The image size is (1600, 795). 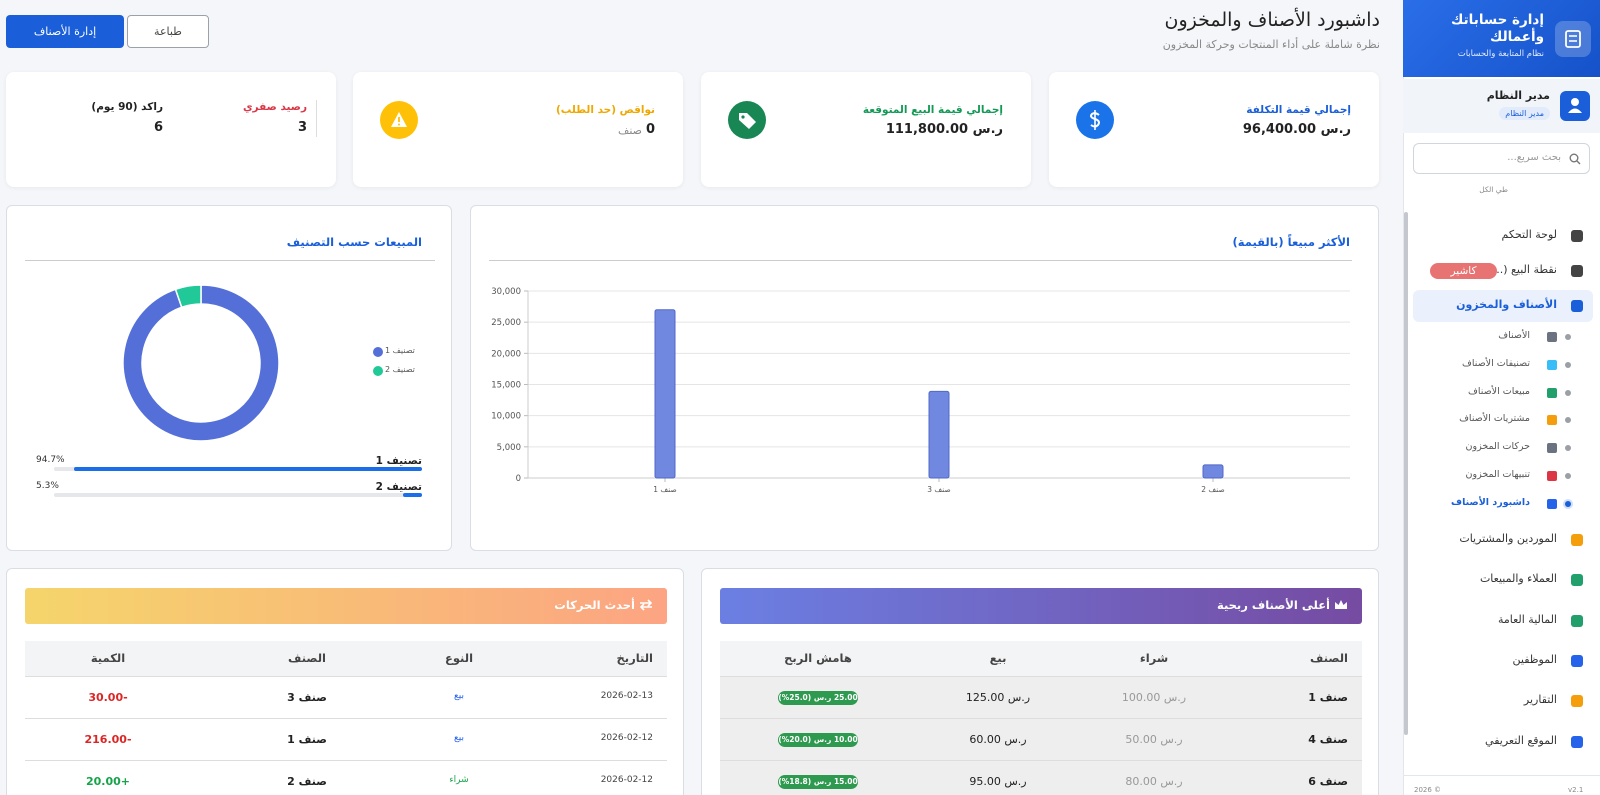 What do you see at coordinates (818, 658) in the screenshot?
I see `column-header: هامش الربح` at bounding box center [818, 658].